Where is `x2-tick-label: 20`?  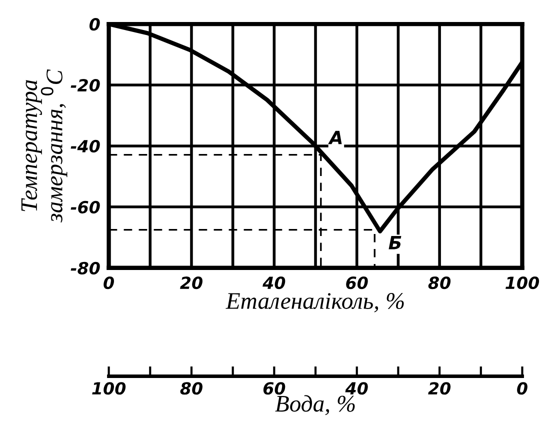 x2-tick-label: 20 is located at coordinates (439, 388).